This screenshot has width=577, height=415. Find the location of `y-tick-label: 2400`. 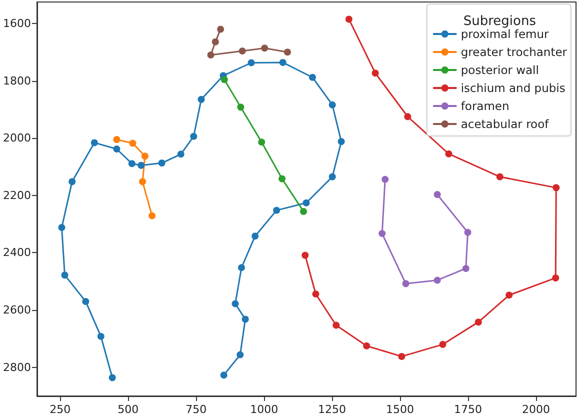

y-tick-label: 2400 is located at coordinates (16, 253).